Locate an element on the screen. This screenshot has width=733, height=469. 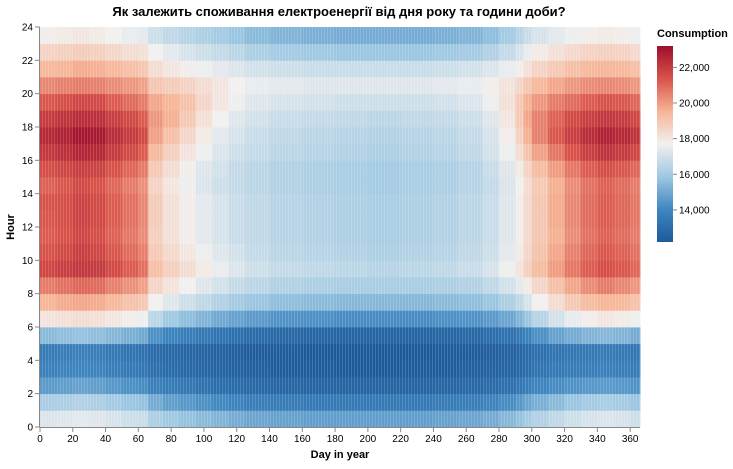
y-tick-label: 20 is located at coordinates (28, 94).